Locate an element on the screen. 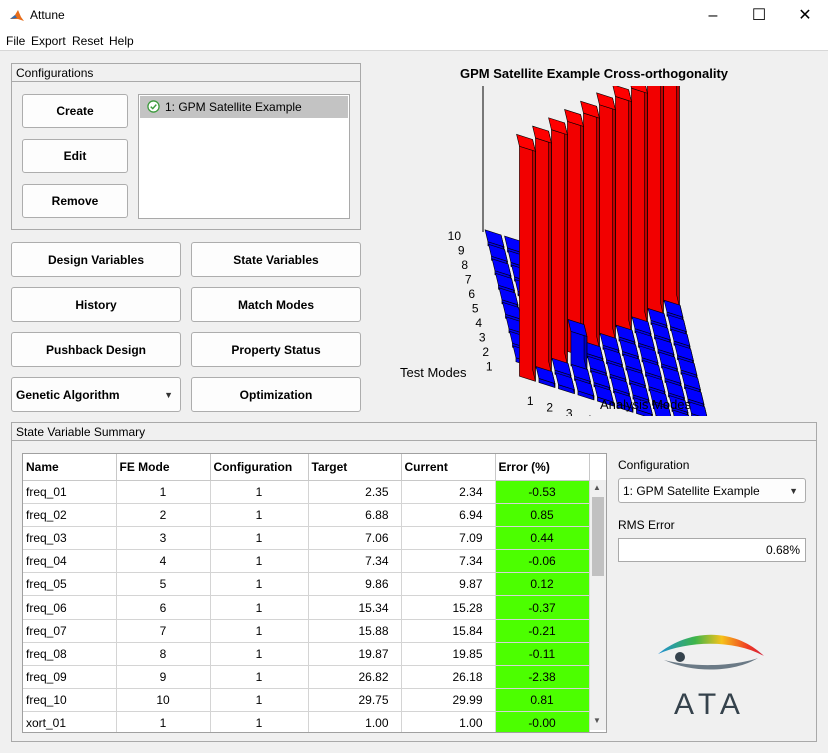  table-row: freq_09 9 1 26.82 26.18 -2.38 is located at coordinates (306, 677).